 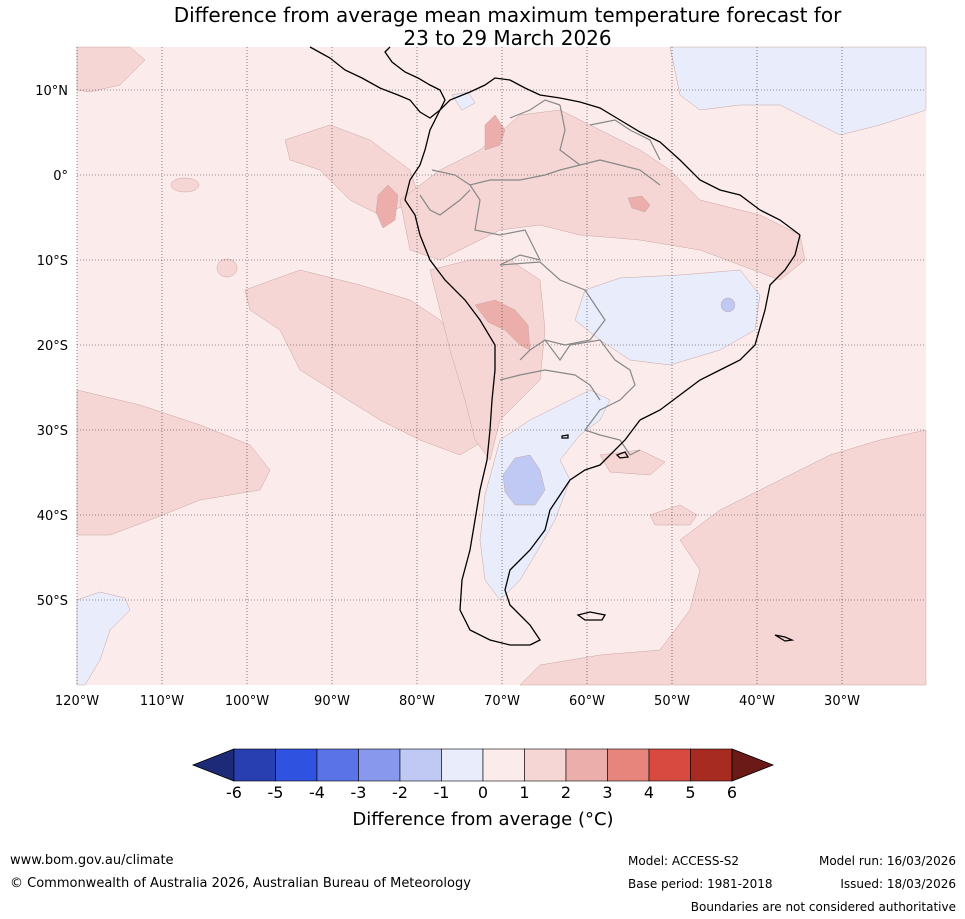 I want to click on anomaly-region-north-atlantic-cool, so click(x=798, y=91).